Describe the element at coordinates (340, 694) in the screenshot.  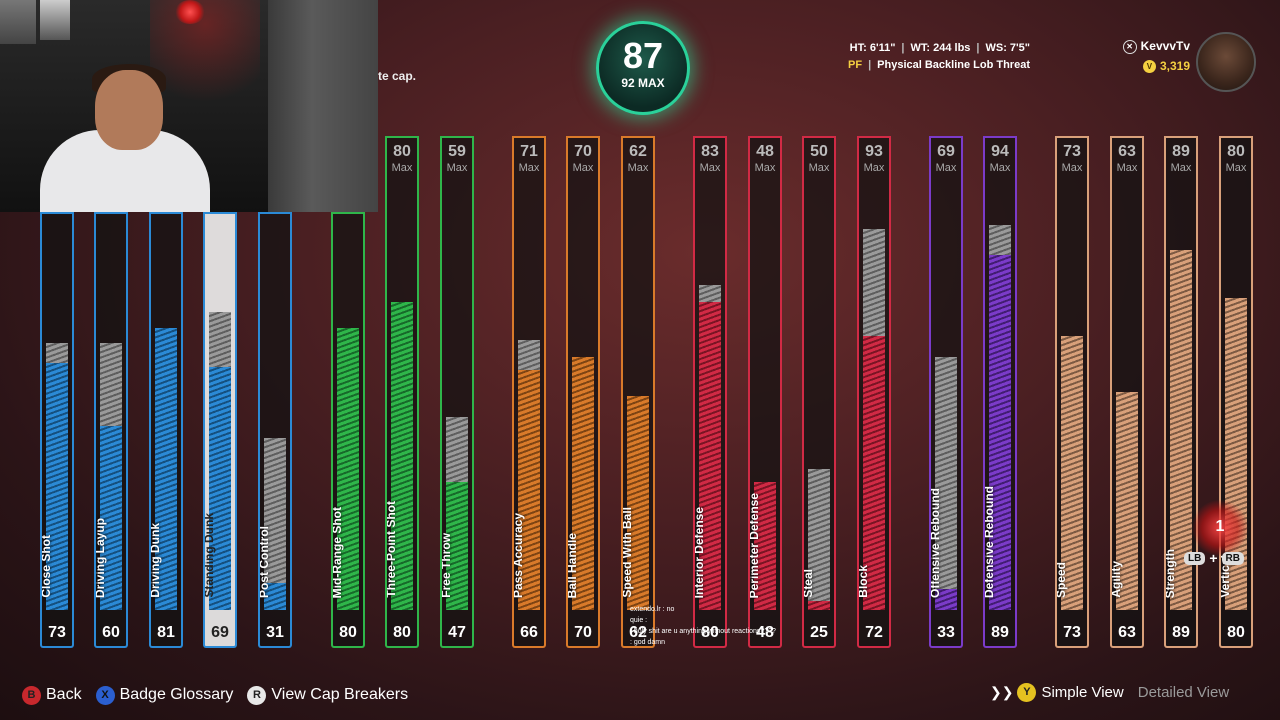
I see `view-cap-breakers-label: View Cap Breakers` at that location.